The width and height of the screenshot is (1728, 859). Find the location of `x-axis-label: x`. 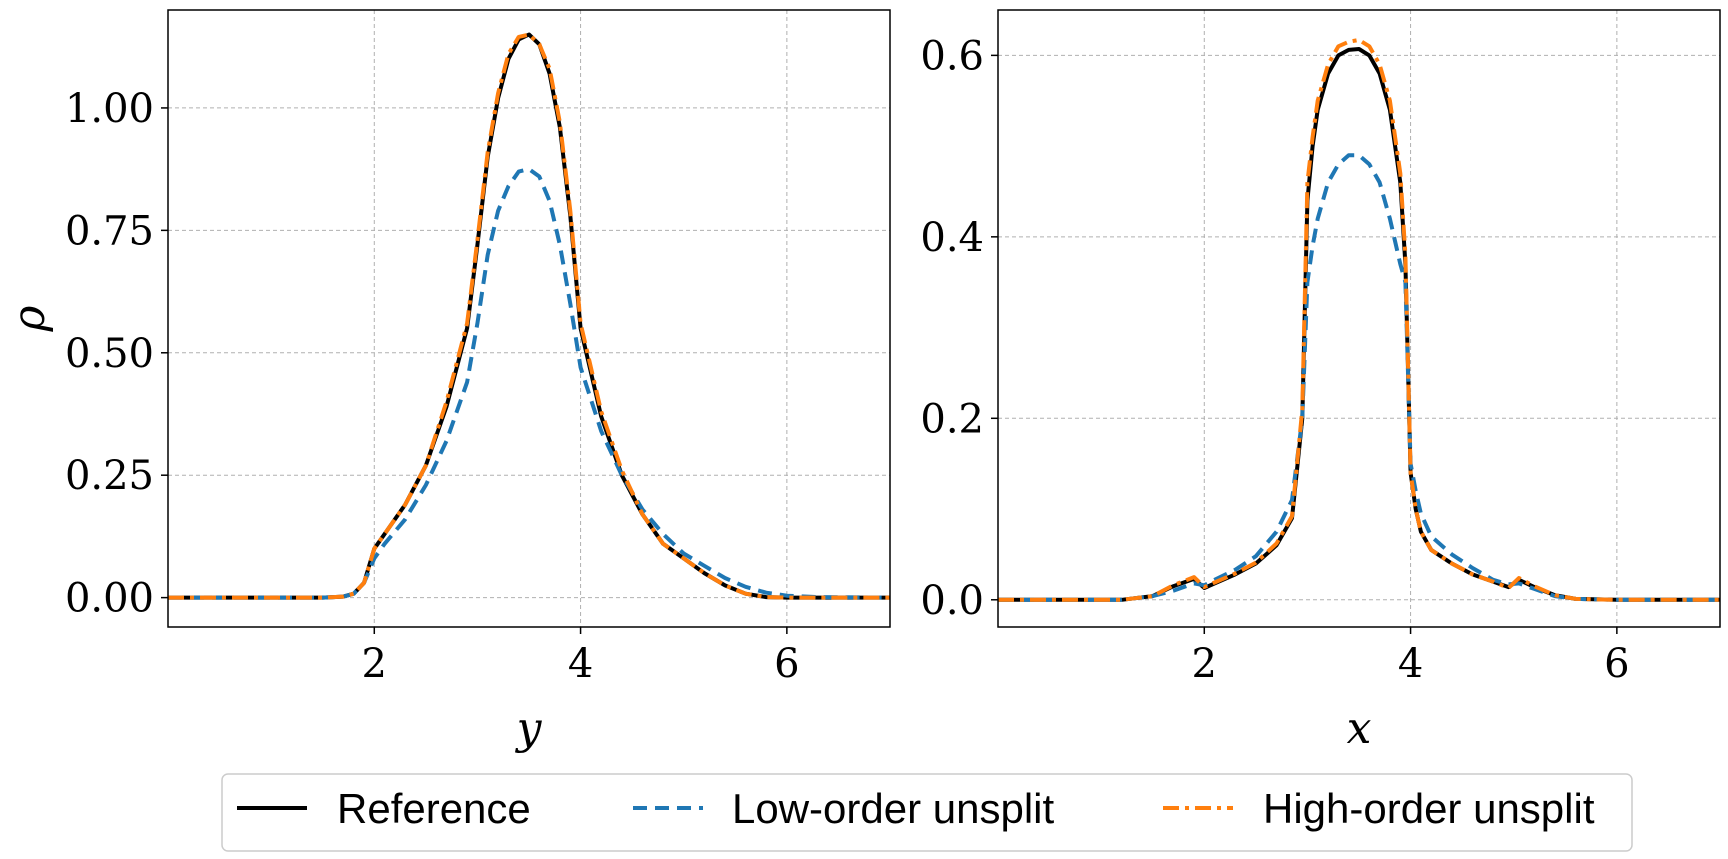

x-axis-label: x is located at coordinates (1359, 728).